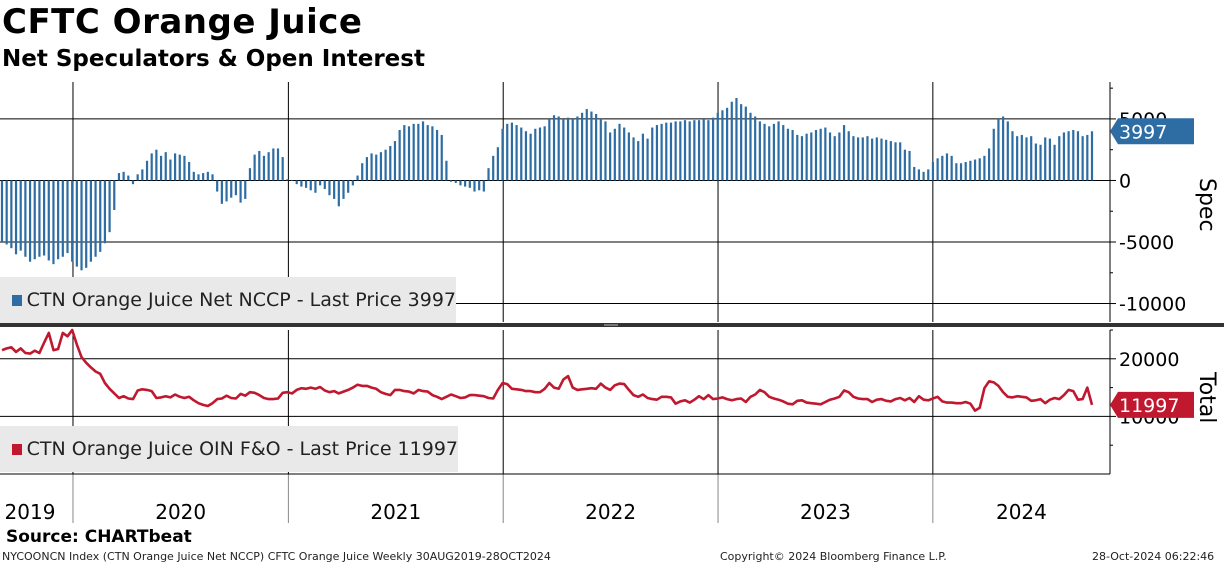 The height and width of the screenshot is (566, 1224). I want to click on year-label-2020: 2020, so click(180, 512).